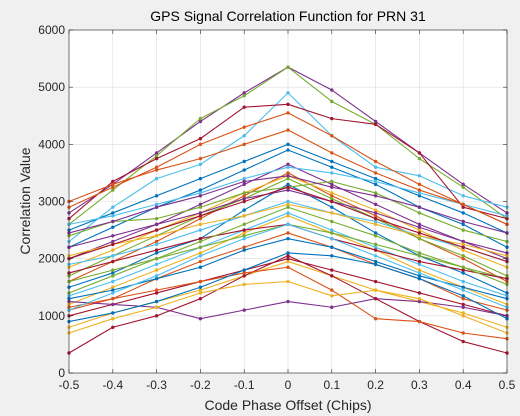 The height and width of the screenshot is (416, 520). I want to click on x-tick-label: -0.4, so click(112, 385).